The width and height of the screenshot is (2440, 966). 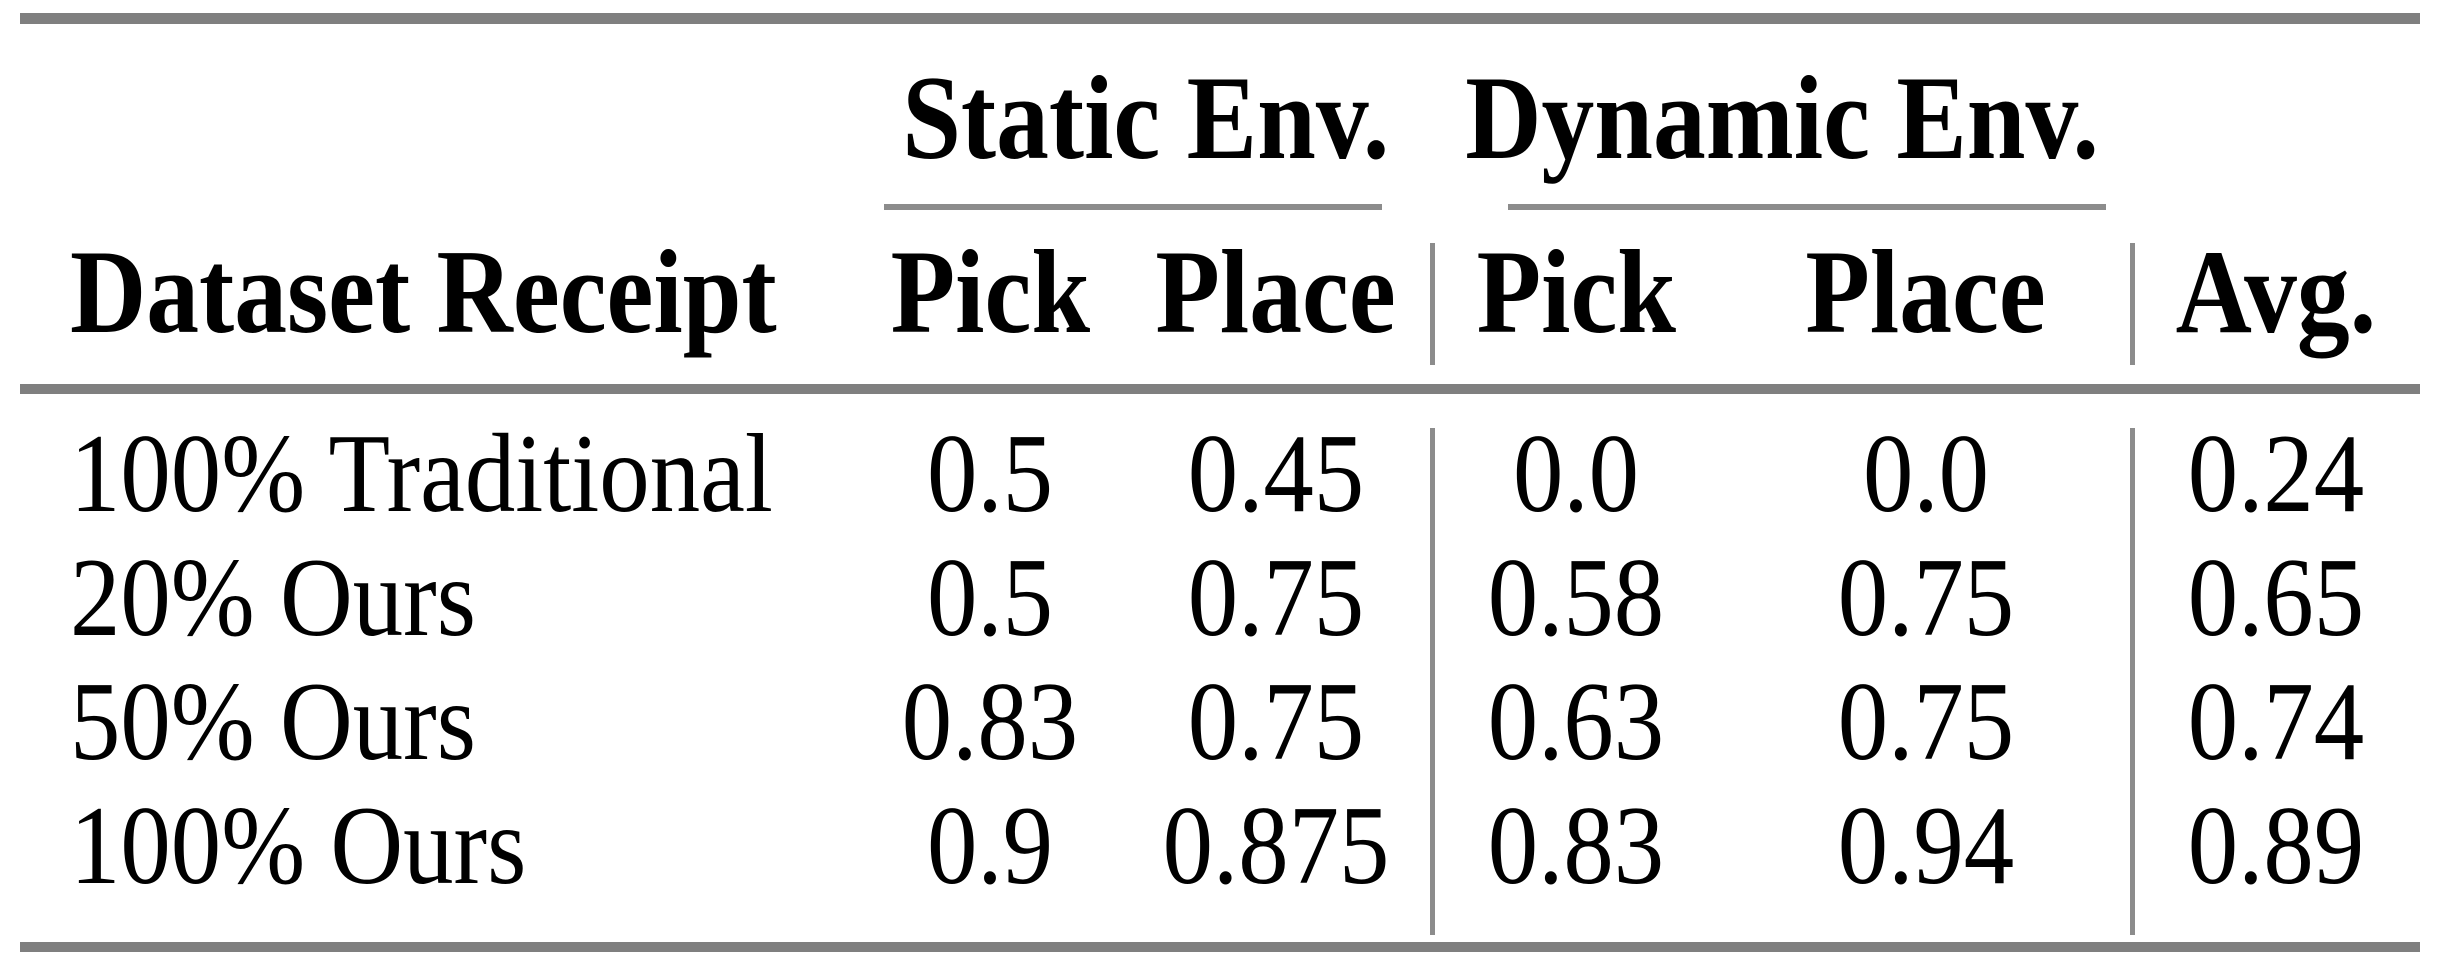 I want to click on row-1-avg: 0.65, so click(x=2276, y=604).